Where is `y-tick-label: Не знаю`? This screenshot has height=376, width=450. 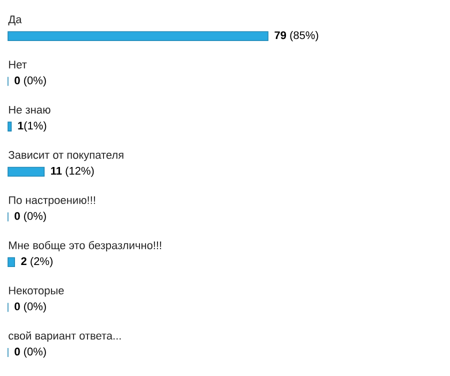
y-tick-label: Не знаю is located at coordinates (29, 110).